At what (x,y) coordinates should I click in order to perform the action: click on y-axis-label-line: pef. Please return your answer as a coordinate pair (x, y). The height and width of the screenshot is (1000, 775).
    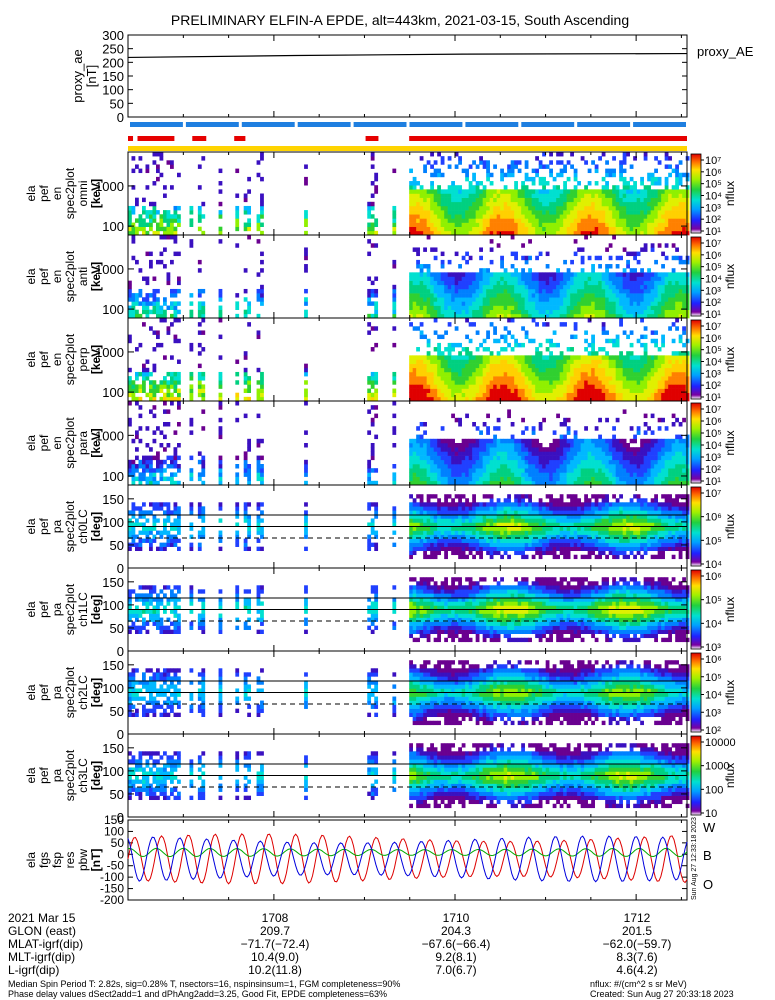
    Looking at the image, I should click on (44, 192).